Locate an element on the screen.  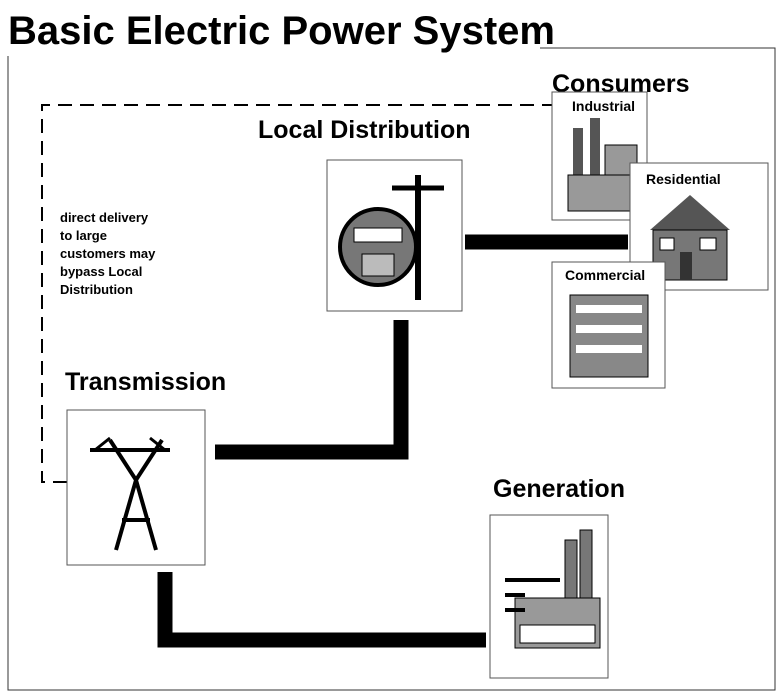
node-label: Transmission is located at coordinates (145, 382).